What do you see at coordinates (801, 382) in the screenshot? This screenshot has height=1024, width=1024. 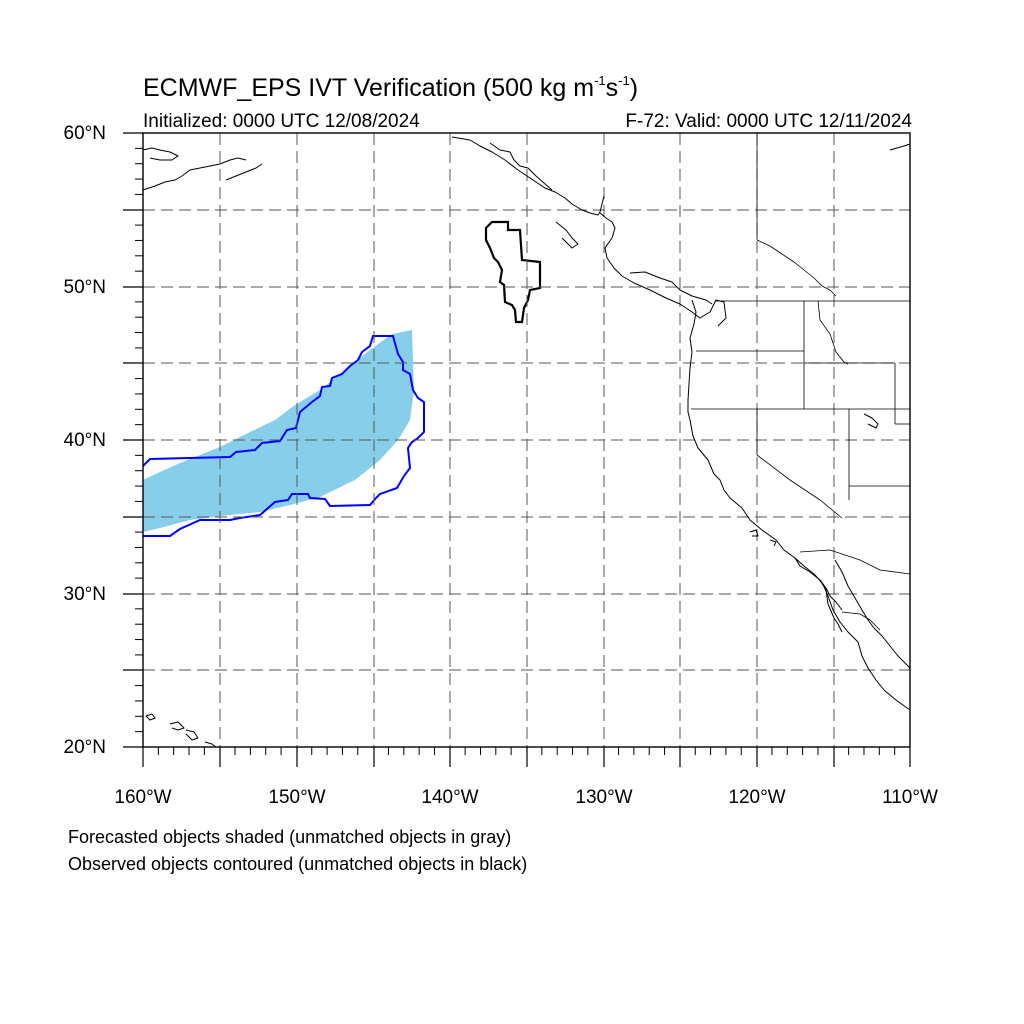 I see `political-borders` at bounding box center [801, 382].